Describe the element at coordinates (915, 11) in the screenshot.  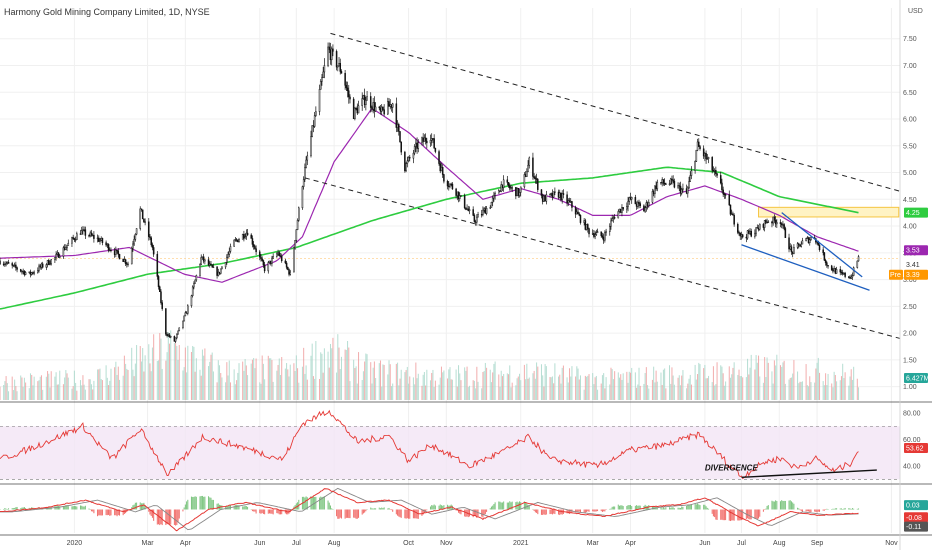
I see `currency-label: USD` at that location.